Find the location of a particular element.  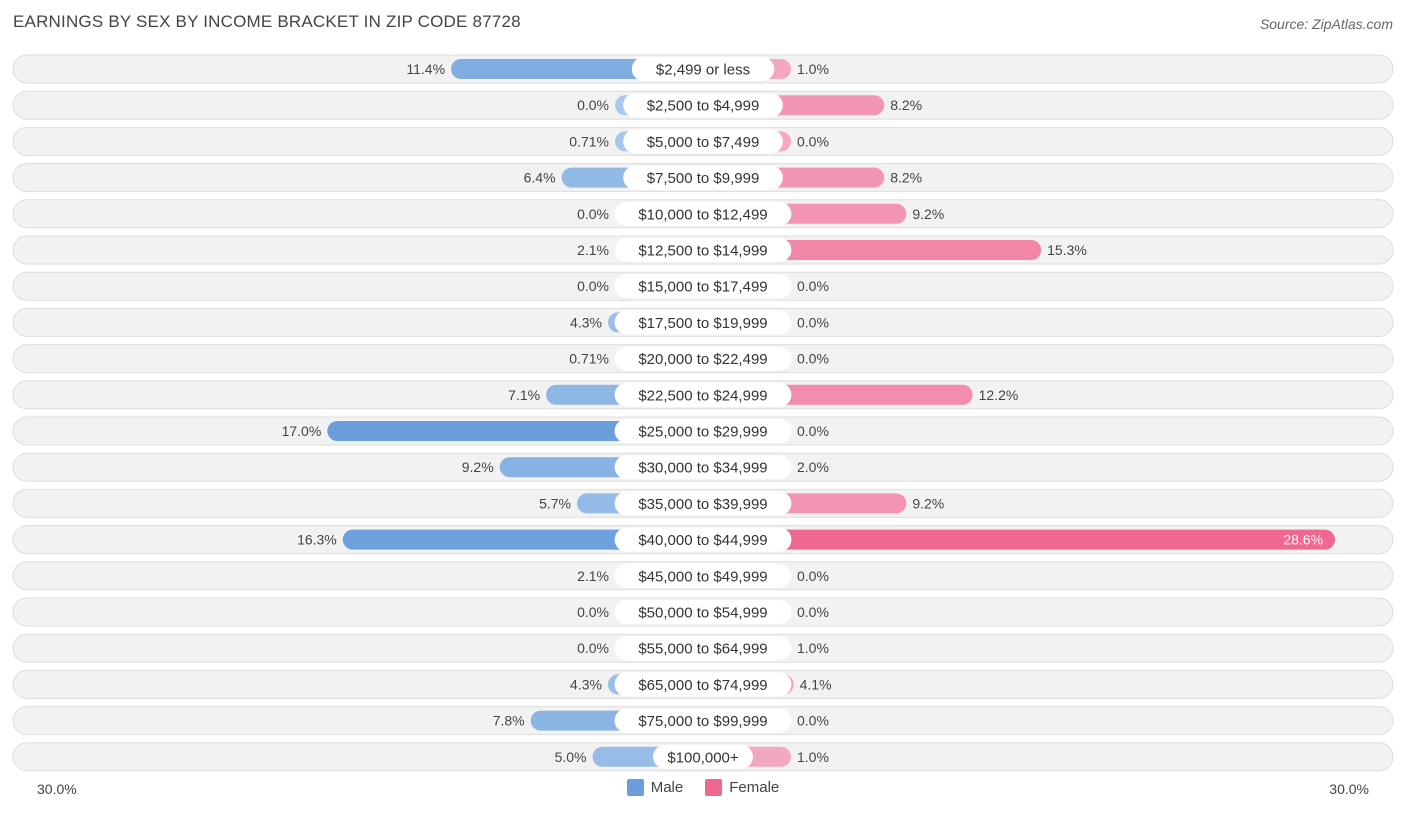

male-value-label: 17.0% is located at coordinates (302, 431).